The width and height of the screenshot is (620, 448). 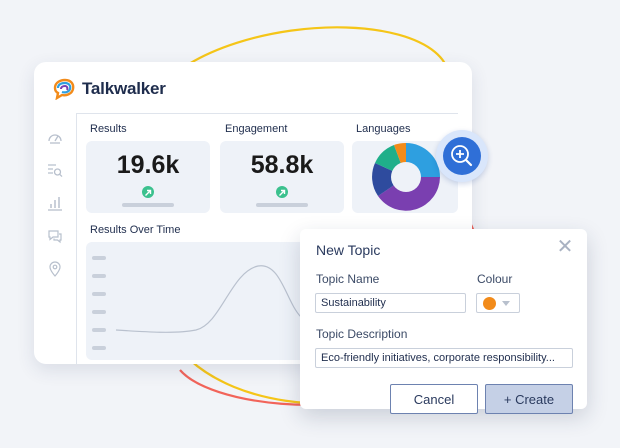 I want to click on brand-logo: Talkwalker, so click(x=109, y=89).